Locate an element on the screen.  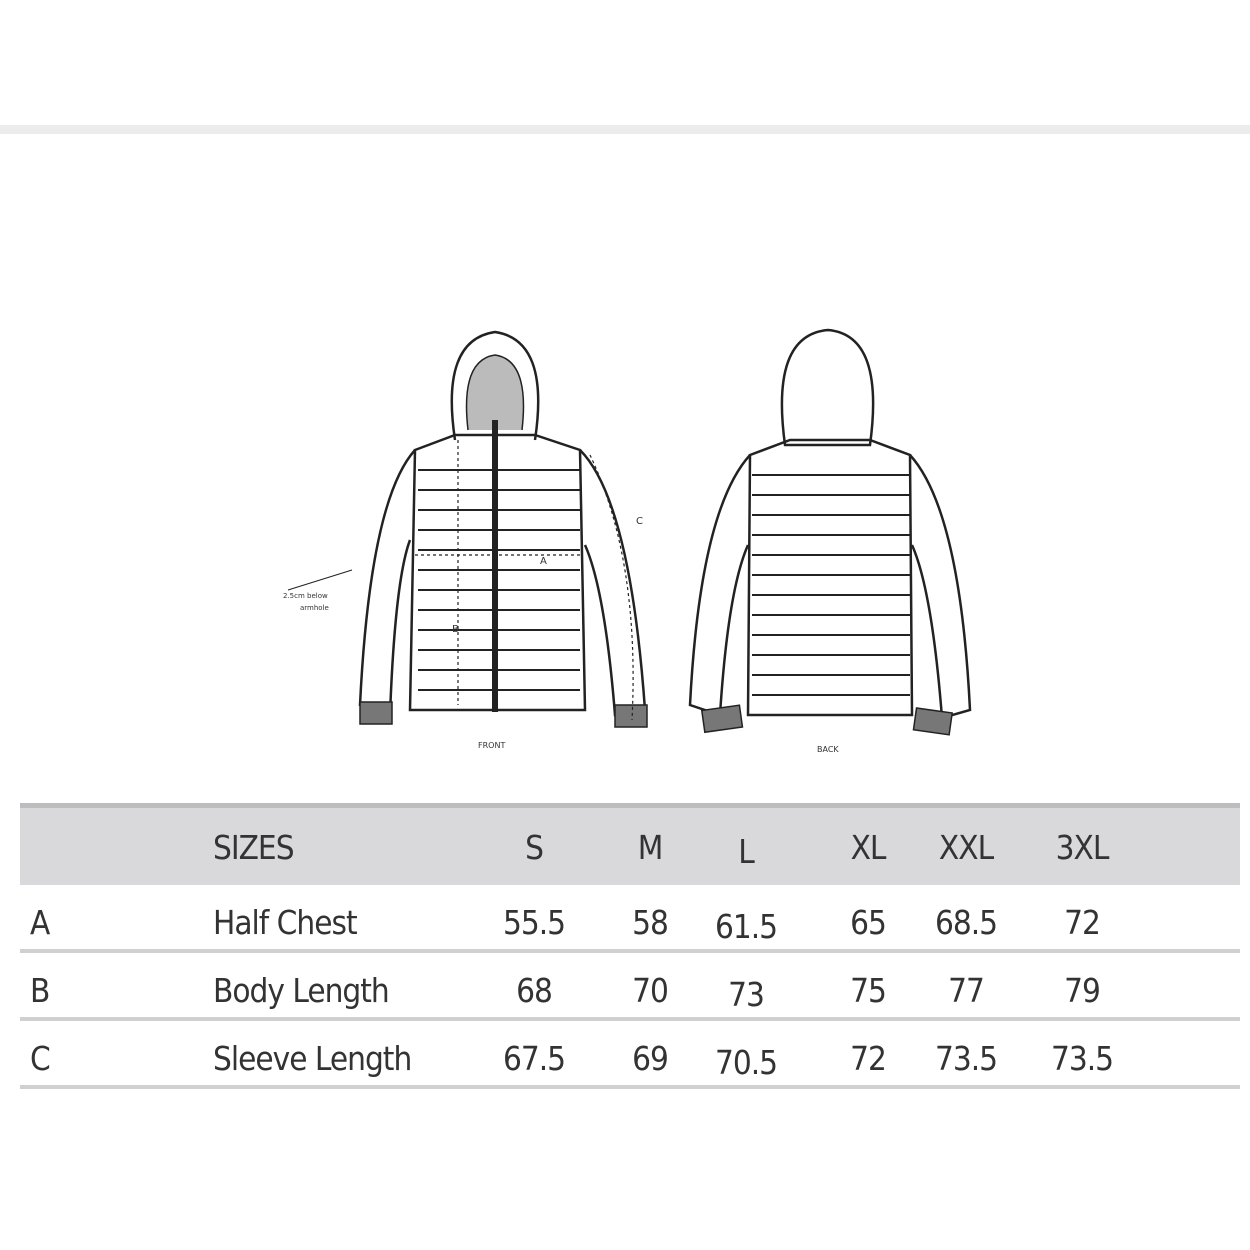
table-row: C Sleeve Length 67.5 69 70.5 72 73.5 73.5 is located at coordinates (630, 1065).